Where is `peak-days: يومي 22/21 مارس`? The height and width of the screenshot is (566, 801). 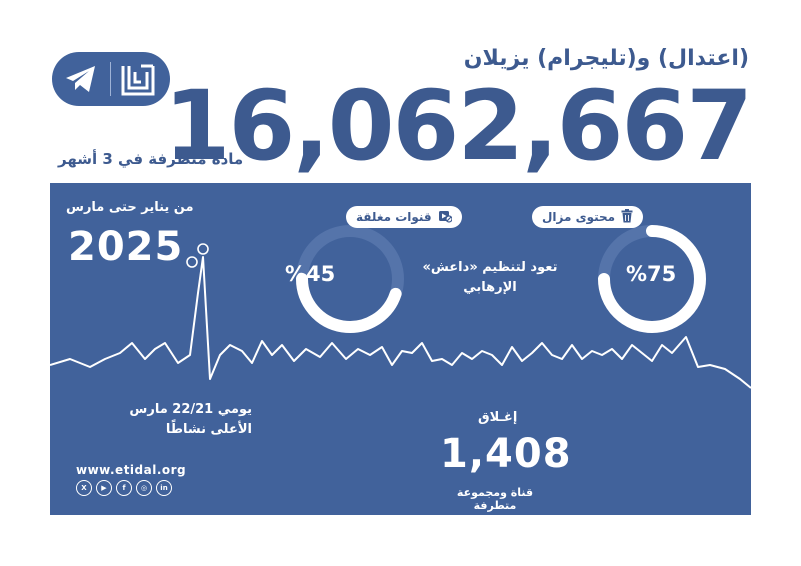 peak-days: يومي 22/21 مارس is located at coordinates (190, 409).